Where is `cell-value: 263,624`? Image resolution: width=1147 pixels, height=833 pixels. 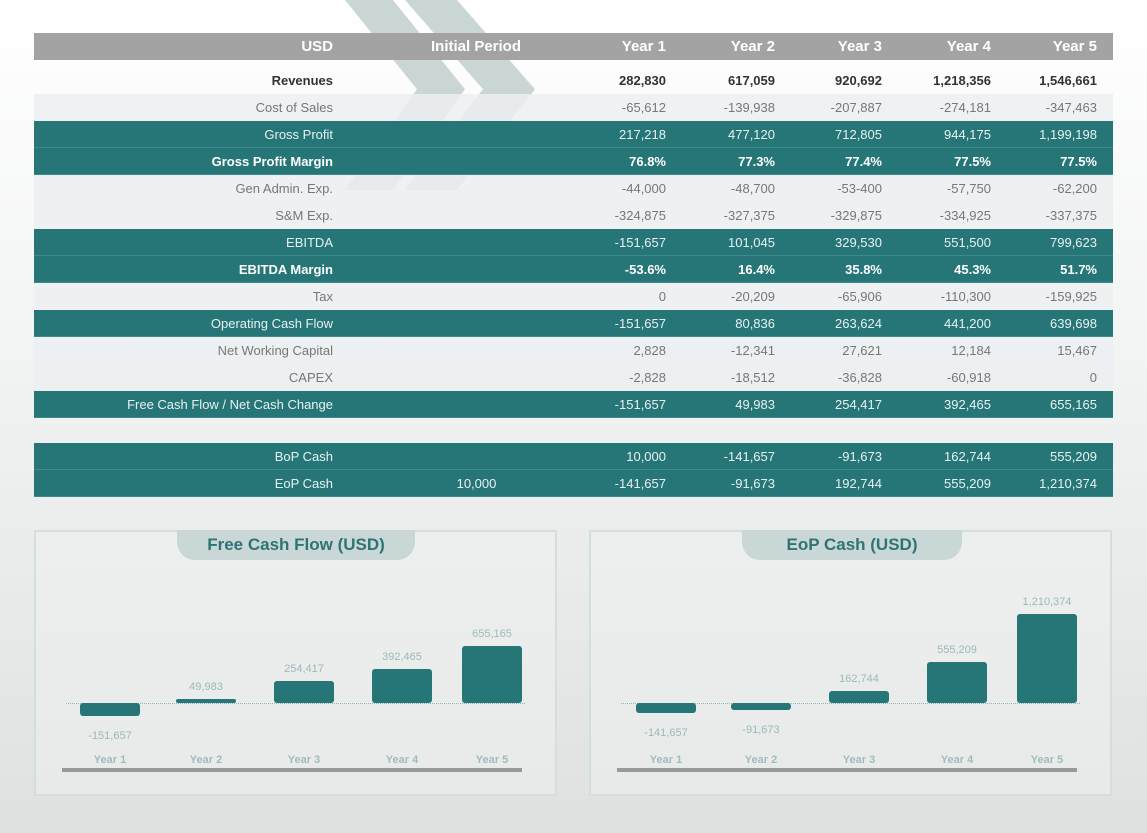
cell-value: 263,624 is located at coordinates (858, 323).